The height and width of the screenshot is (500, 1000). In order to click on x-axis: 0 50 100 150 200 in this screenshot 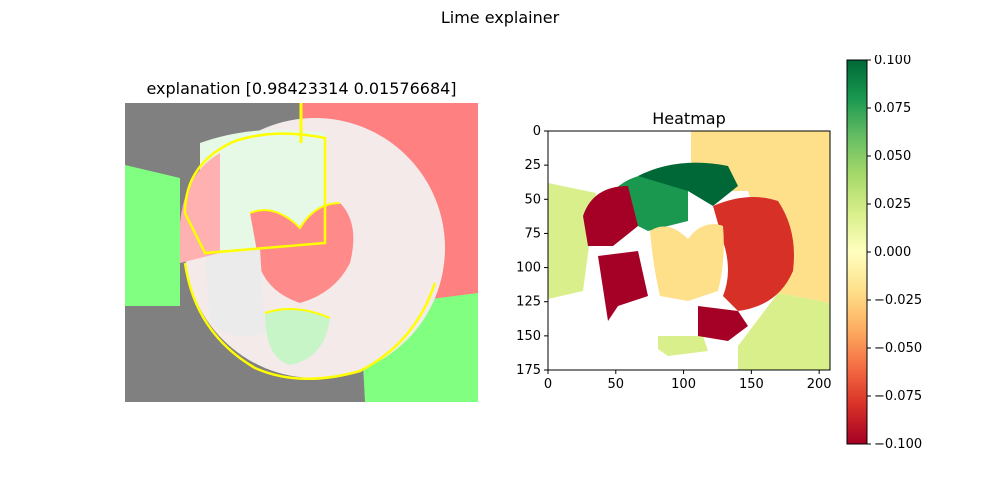, I will do `click(688, 381)`.